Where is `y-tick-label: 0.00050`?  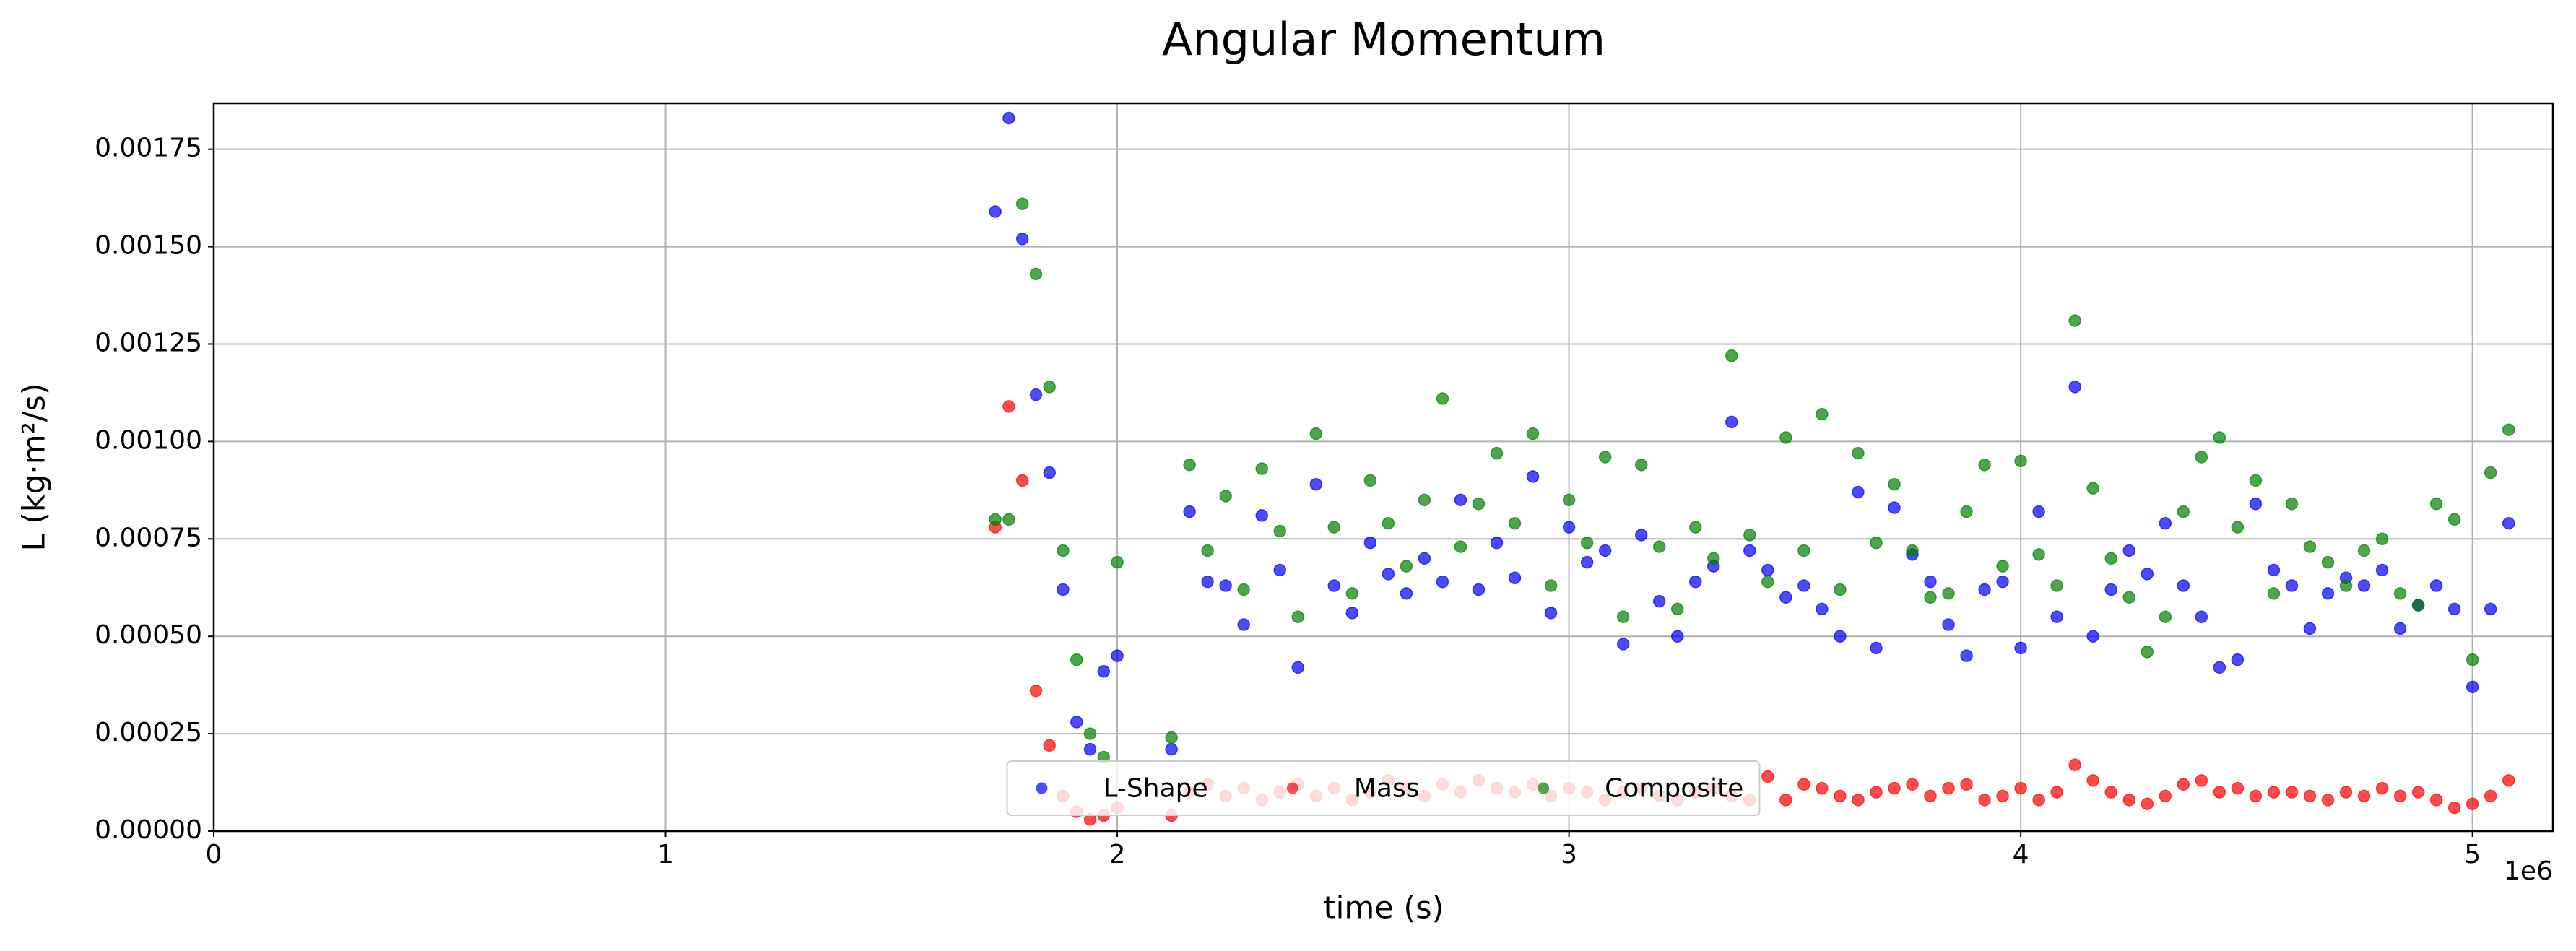 y-tick-label: 0.00050 is located at coordinates (148, 635).